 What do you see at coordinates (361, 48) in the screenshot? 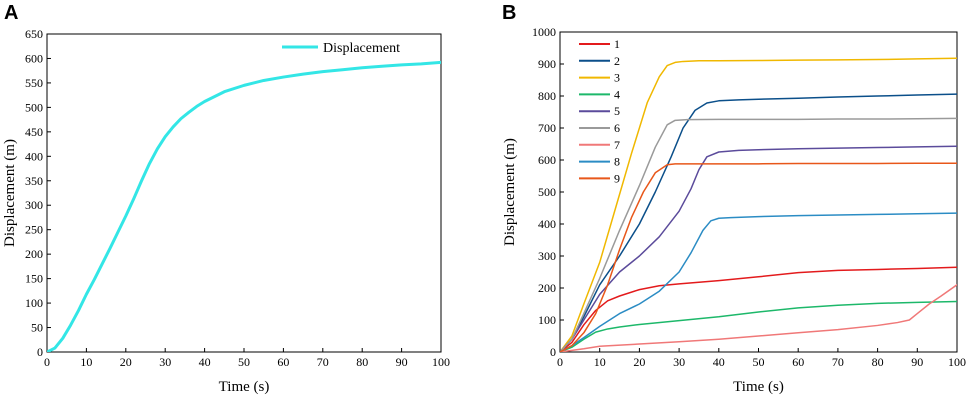
I see `legend-label: Displacement` at bounding box center [361, 48].